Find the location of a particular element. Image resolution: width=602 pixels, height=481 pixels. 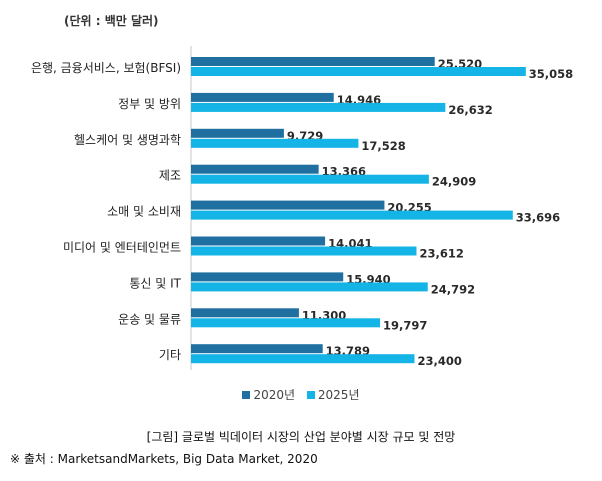

data-label-2025: 26,632 is located at coordinates (470, 110).